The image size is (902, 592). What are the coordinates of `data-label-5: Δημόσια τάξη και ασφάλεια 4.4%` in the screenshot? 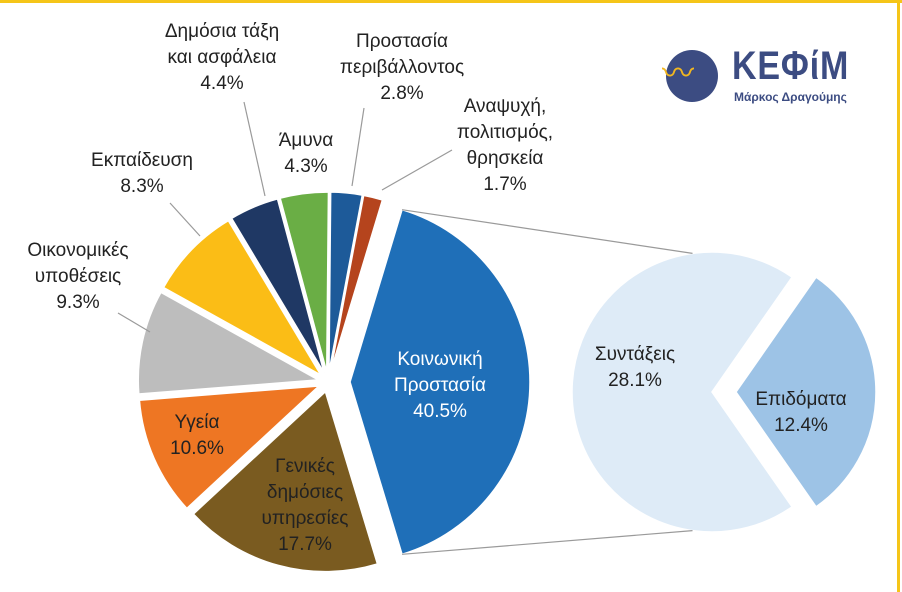 It's located at (222, 57).